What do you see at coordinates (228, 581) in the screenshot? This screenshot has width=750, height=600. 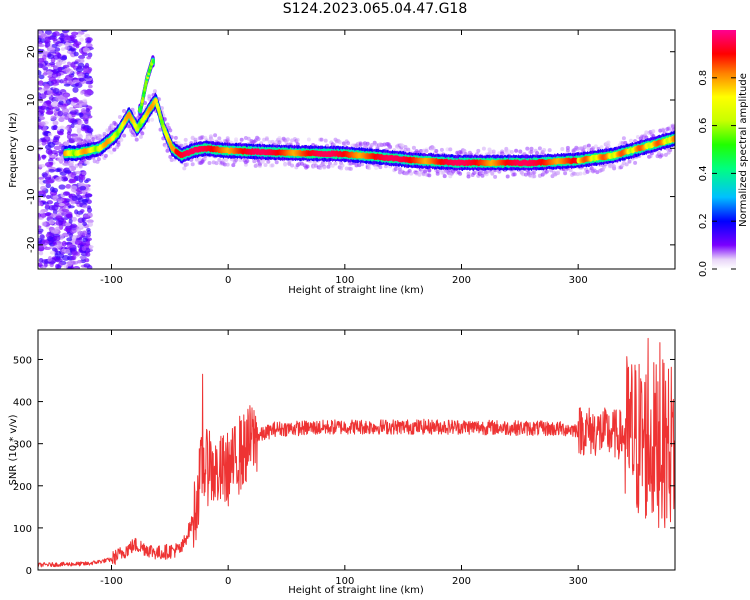 I see `x-tick-label: 0` at bounding box center [228, 581].